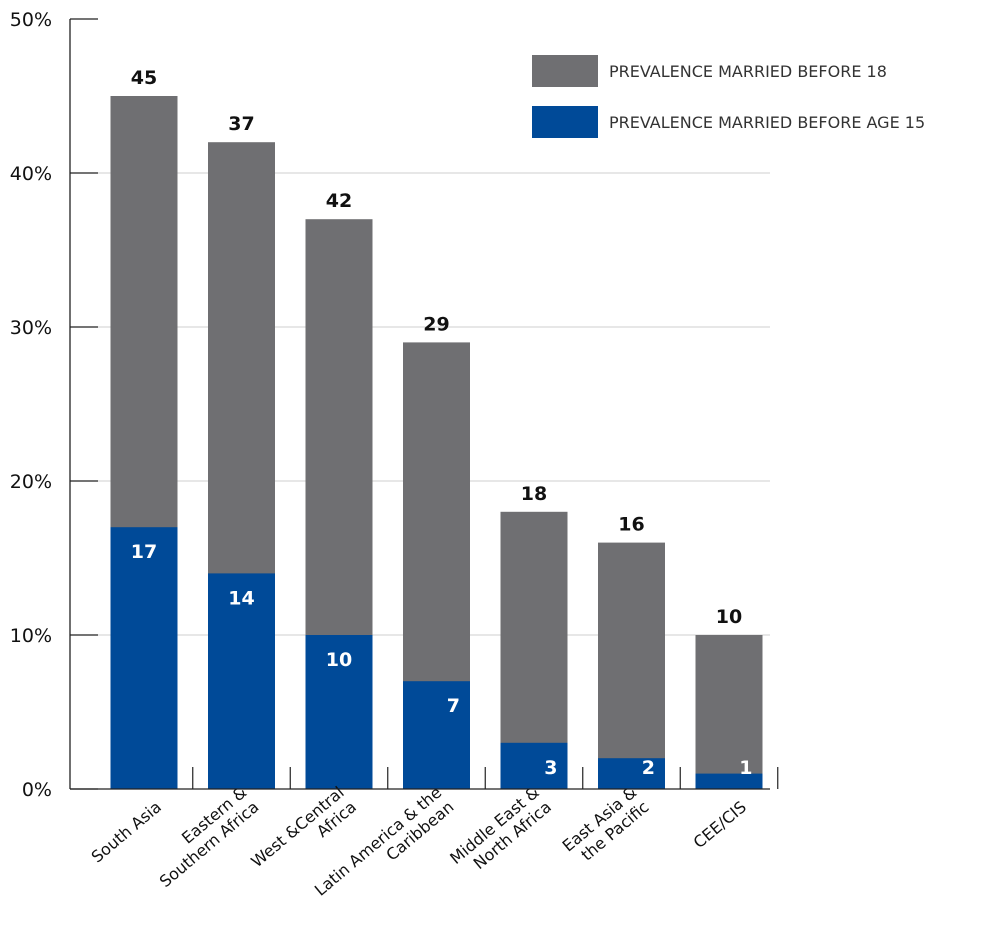 The width and height of the screenshot is (997, 932). Describe the element at coordinates (745, 768) in the screenshot. I see `data-label-before-15: 1` at that location.